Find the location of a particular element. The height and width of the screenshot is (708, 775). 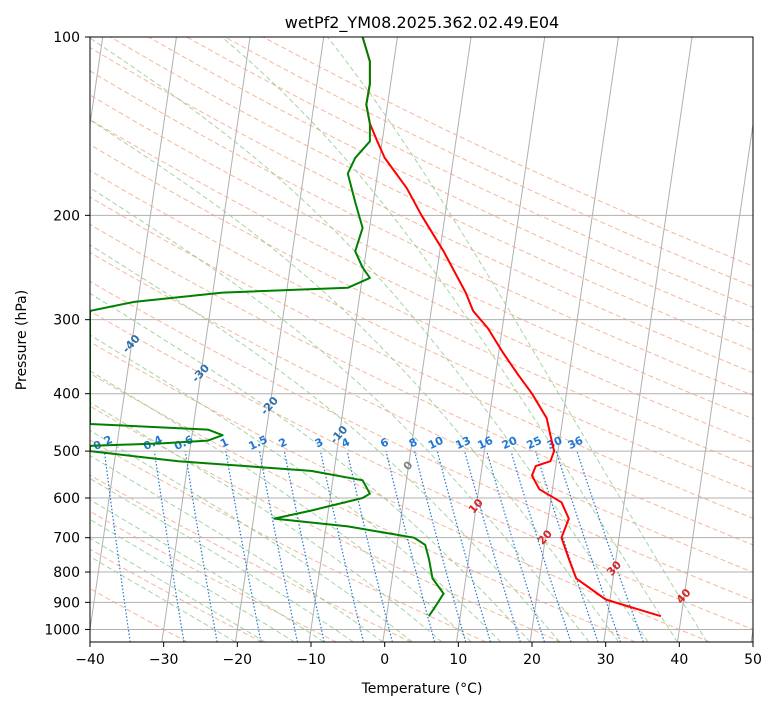

y-tick-label: 200 is located at coordinates (66, 216).